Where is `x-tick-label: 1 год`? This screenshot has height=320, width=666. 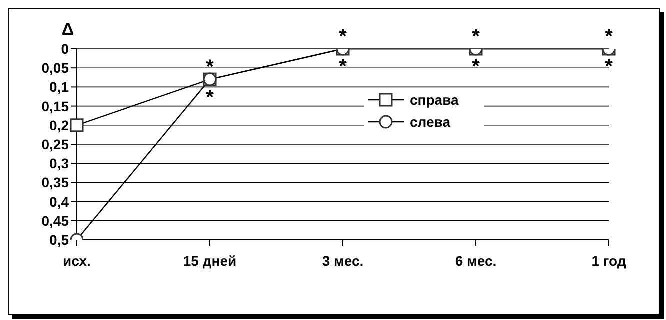
x-tick-label: 1 год is located at coordinates (609, 260).